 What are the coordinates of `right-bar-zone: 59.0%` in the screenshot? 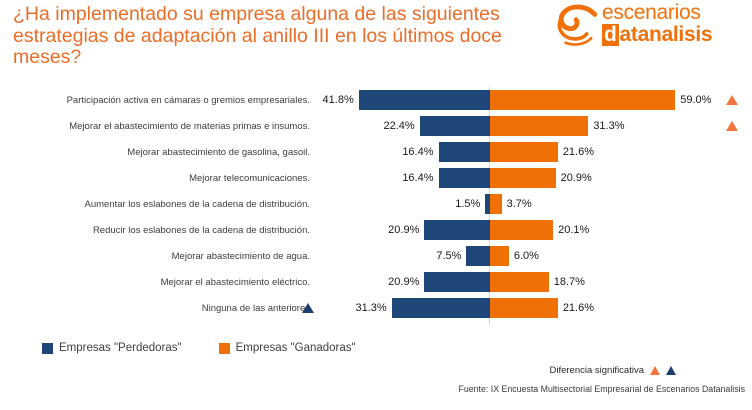 It's located at (621, 100).